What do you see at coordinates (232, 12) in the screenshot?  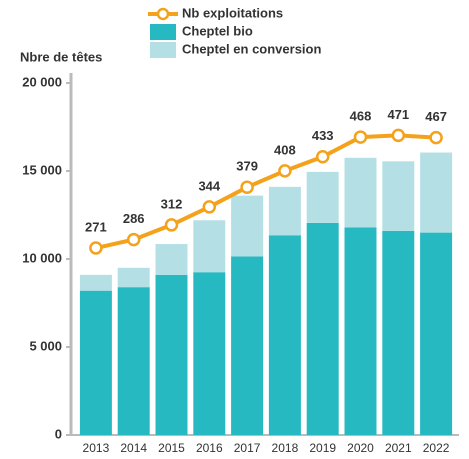 I see `legend-label: Nb exploitations` at bounding box center [232, 12].